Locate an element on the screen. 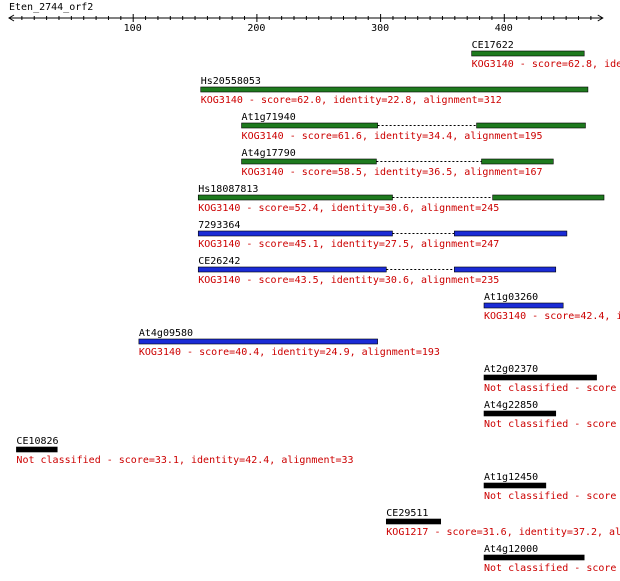 Image resolution: width=620 pixels, height=581 pixels. ruler-left-arrow is located at coordinates (11, 18).